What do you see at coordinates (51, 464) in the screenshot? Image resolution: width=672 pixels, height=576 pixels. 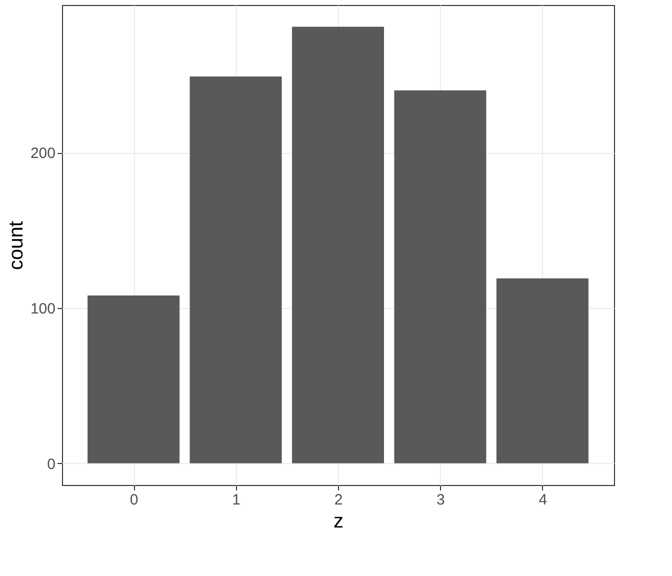 I see `y-tick-label: 0` at bounding box center [51, 464].